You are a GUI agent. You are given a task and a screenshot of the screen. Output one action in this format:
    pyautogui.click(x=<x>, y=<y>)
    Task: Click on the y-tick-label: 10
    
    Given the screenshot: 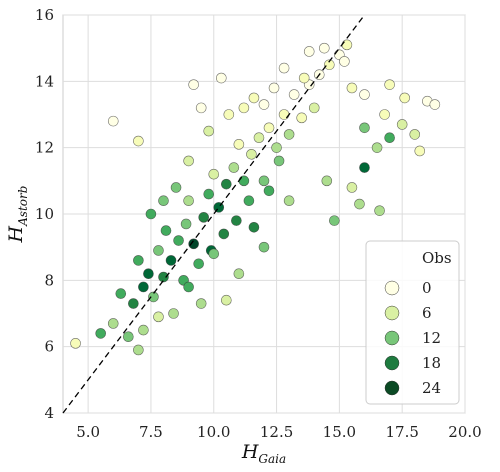 What is the action you would take?
    pyautogui.click(x=44, y=214)
    